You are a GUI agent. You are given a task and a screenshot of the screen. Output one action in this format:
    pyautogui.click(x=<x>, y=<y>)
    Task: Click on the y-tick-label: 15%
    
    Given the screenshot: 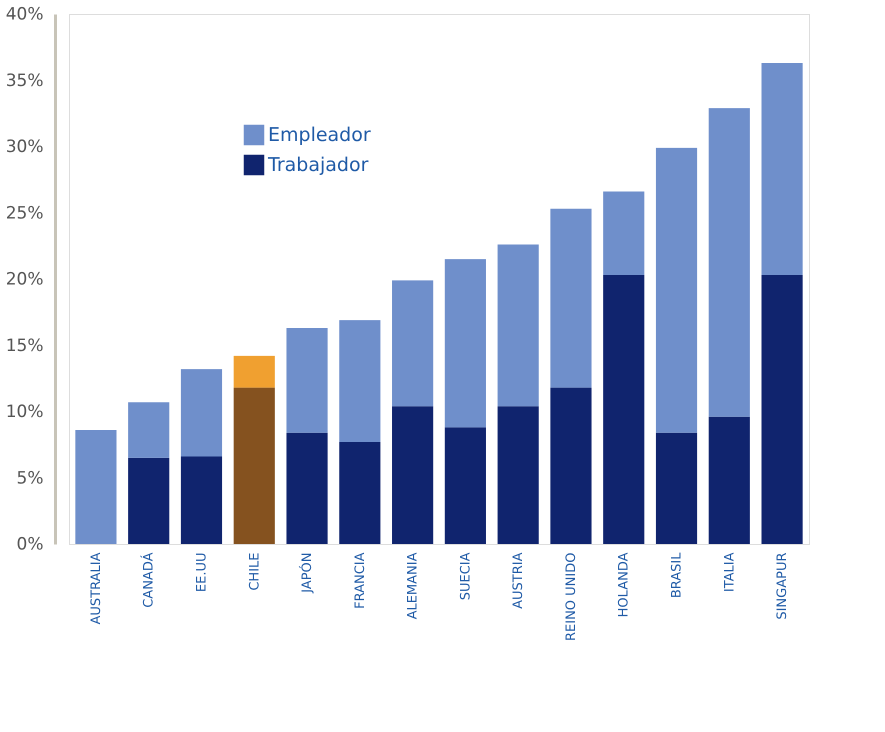 What is the action you would take?
    pyautogui.click(x=25, y=346)
    